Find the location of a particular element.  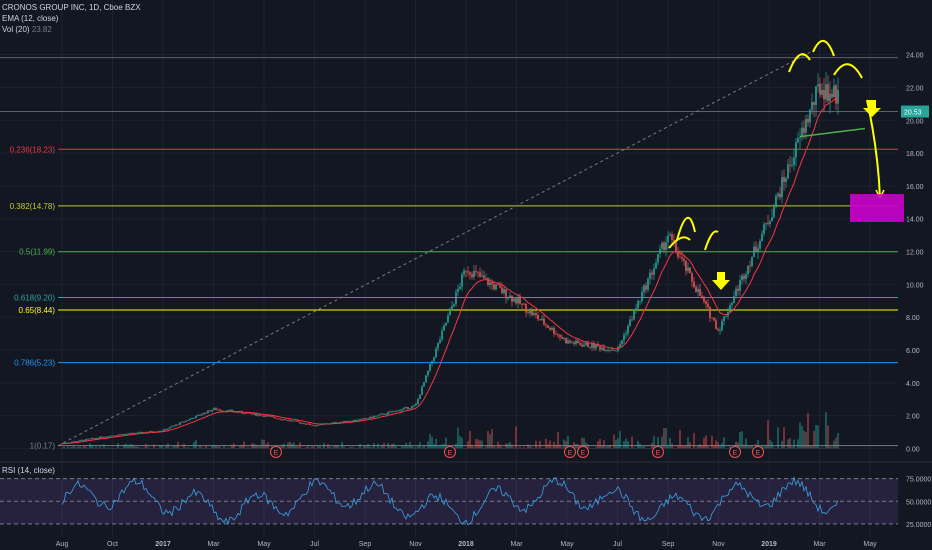

rsi-legend: RSI (14, close) is located at coordinates (28, 471).